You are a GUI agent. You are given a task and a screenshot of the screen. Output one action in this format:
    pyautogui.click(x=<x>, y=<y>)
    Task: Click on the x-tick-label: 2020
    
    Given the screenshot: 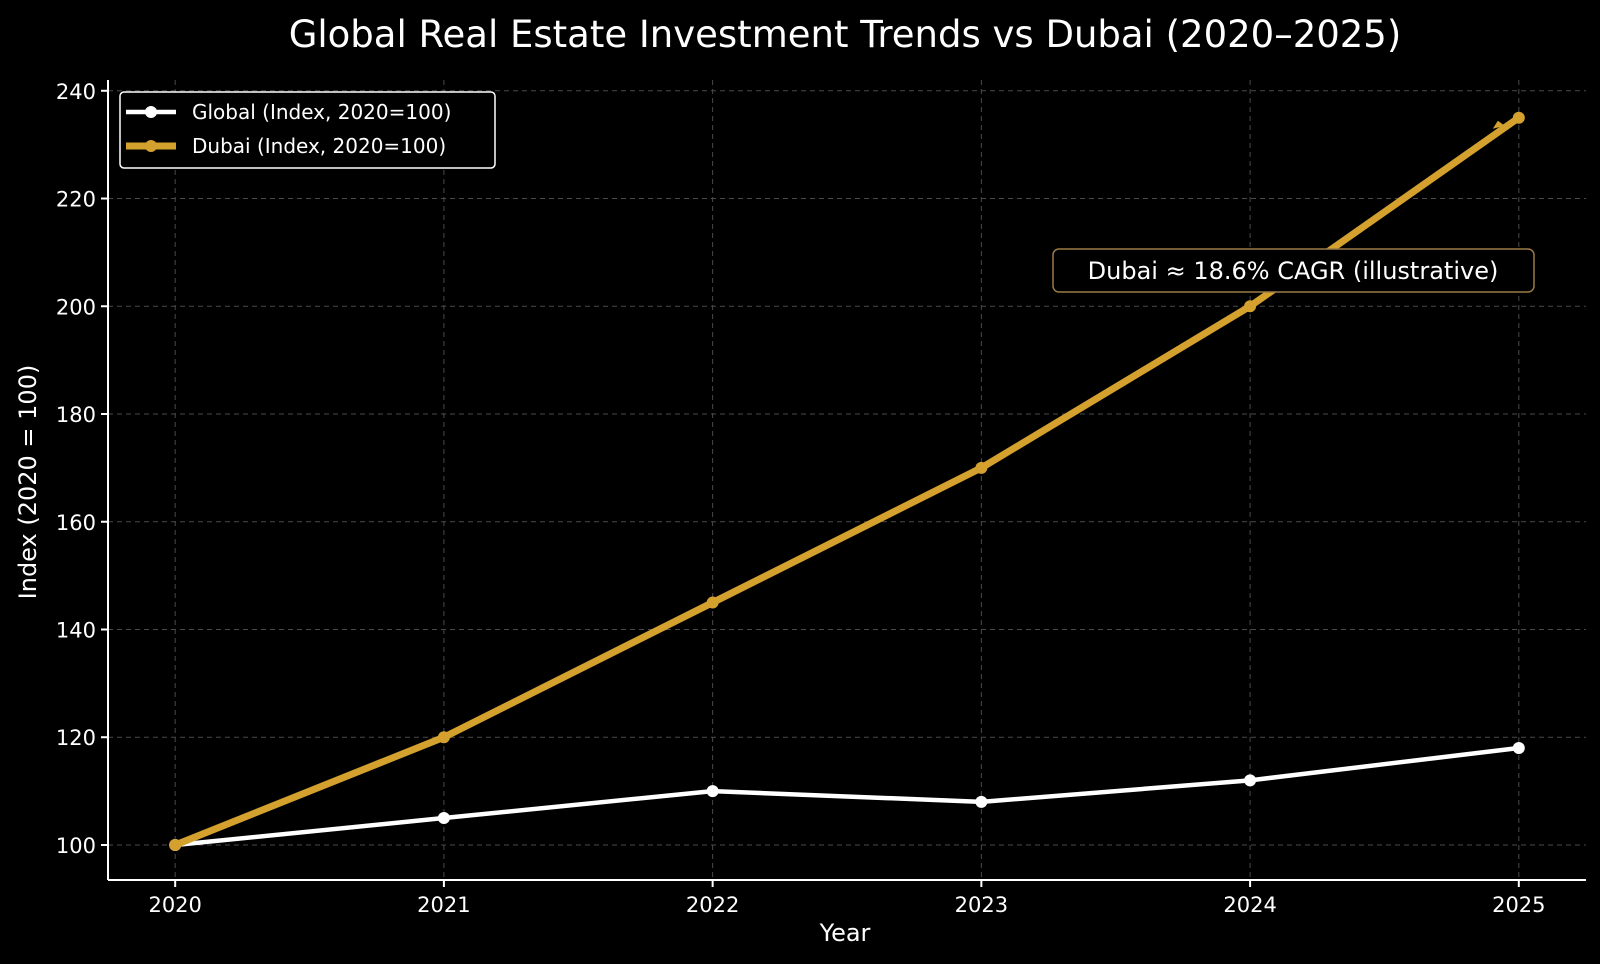 What is the action you would take?
    pyautogui.click(x=174, y=905)
    